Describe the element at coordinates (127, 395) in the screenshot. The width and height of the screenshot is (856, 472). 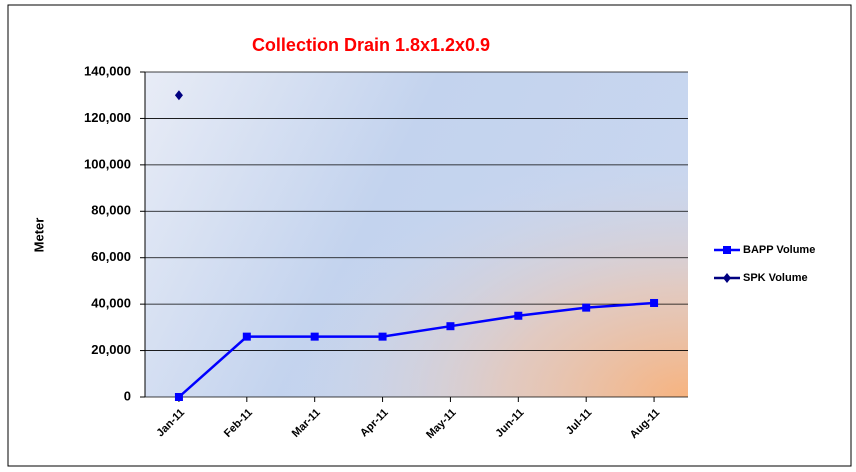
I see `y-tick-label: 0` at that location.